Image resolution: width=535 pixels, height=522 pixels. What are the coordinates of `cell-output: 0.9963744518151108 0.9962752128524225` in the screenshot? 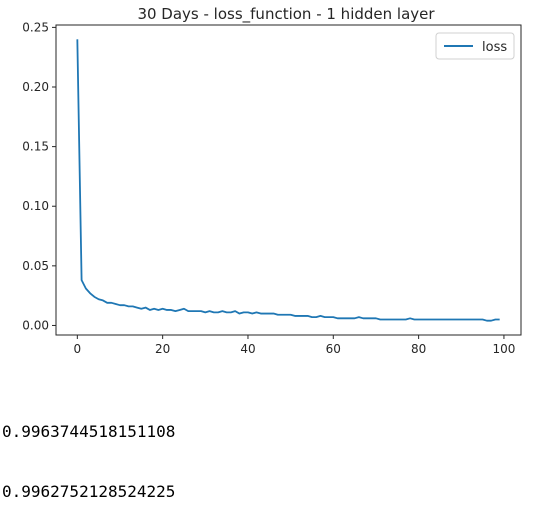 It's located at (88, 452).